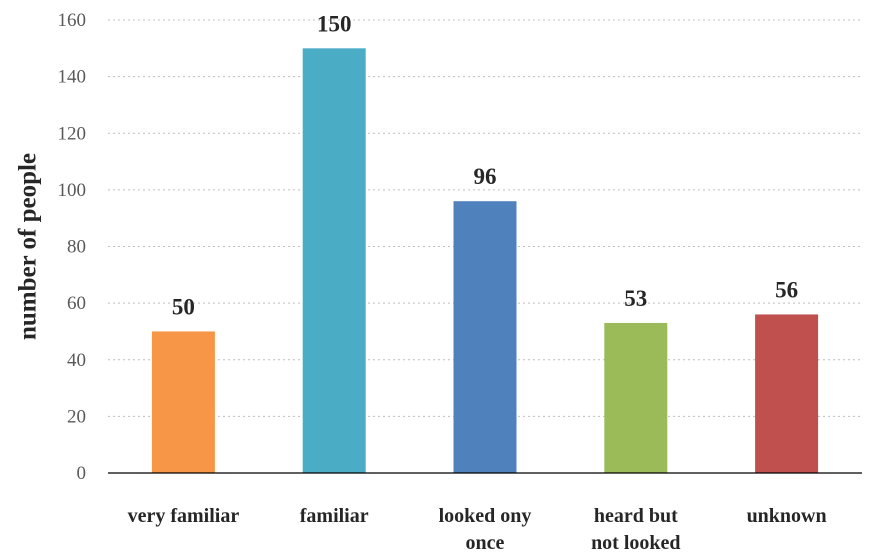 The height and width of the screenshot is (556, 870). I want to click on data-label-0: 50, so click(183, 306).